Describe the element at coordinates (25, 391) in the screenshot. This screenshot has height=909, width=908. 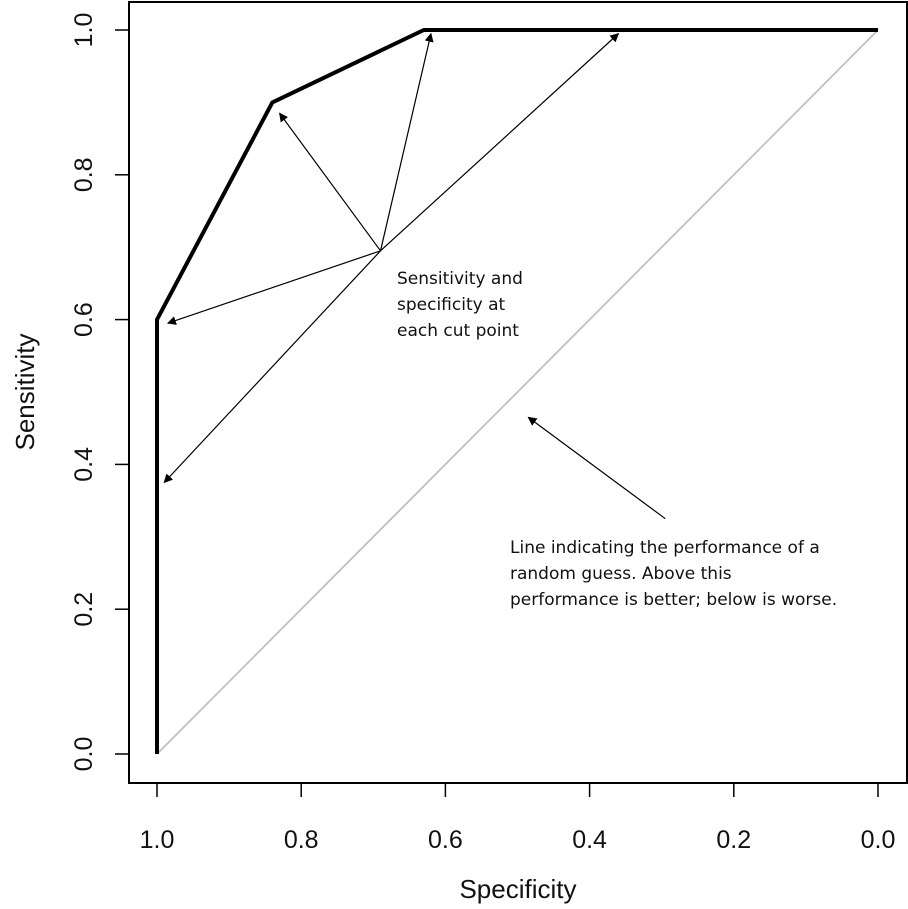
I see `y-axis-title: Sensitivity` at that location.